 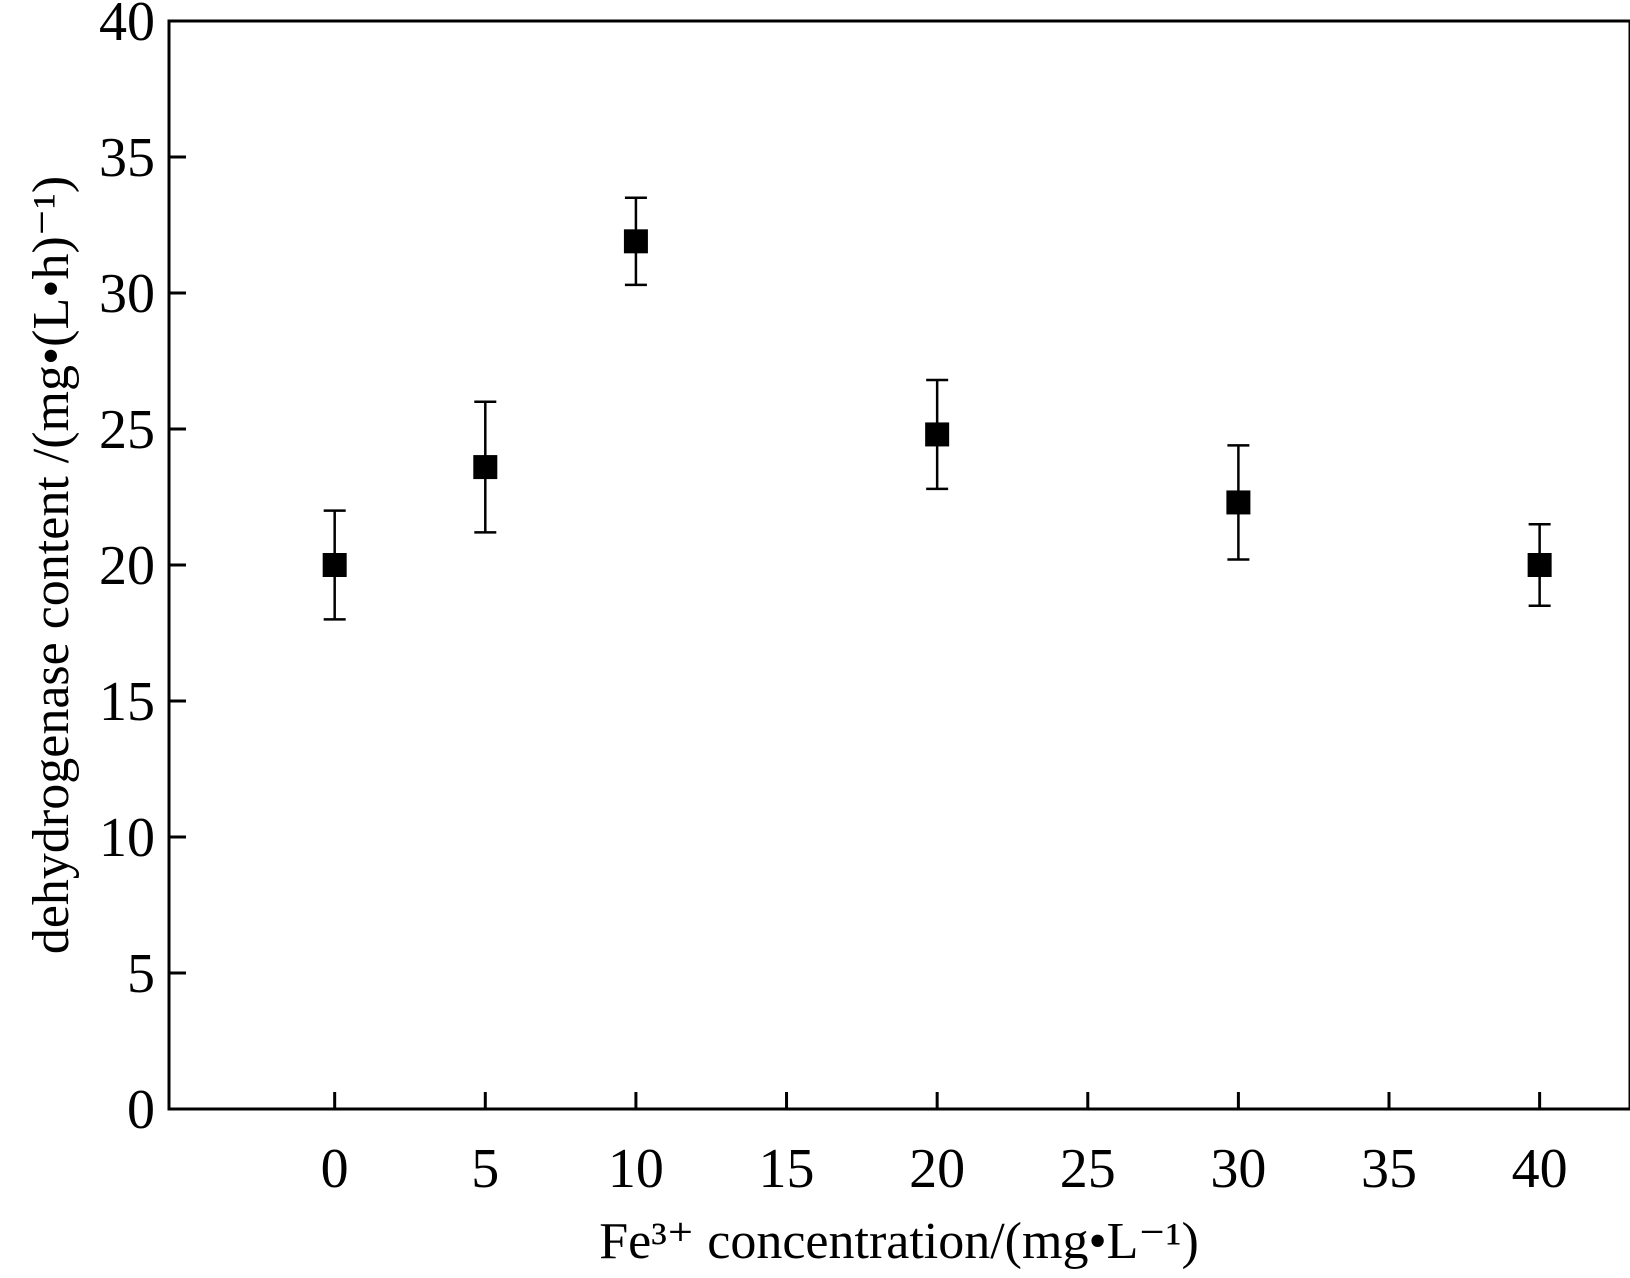 I want to click on y-tick-label: 5, so click(x=141, y=974).